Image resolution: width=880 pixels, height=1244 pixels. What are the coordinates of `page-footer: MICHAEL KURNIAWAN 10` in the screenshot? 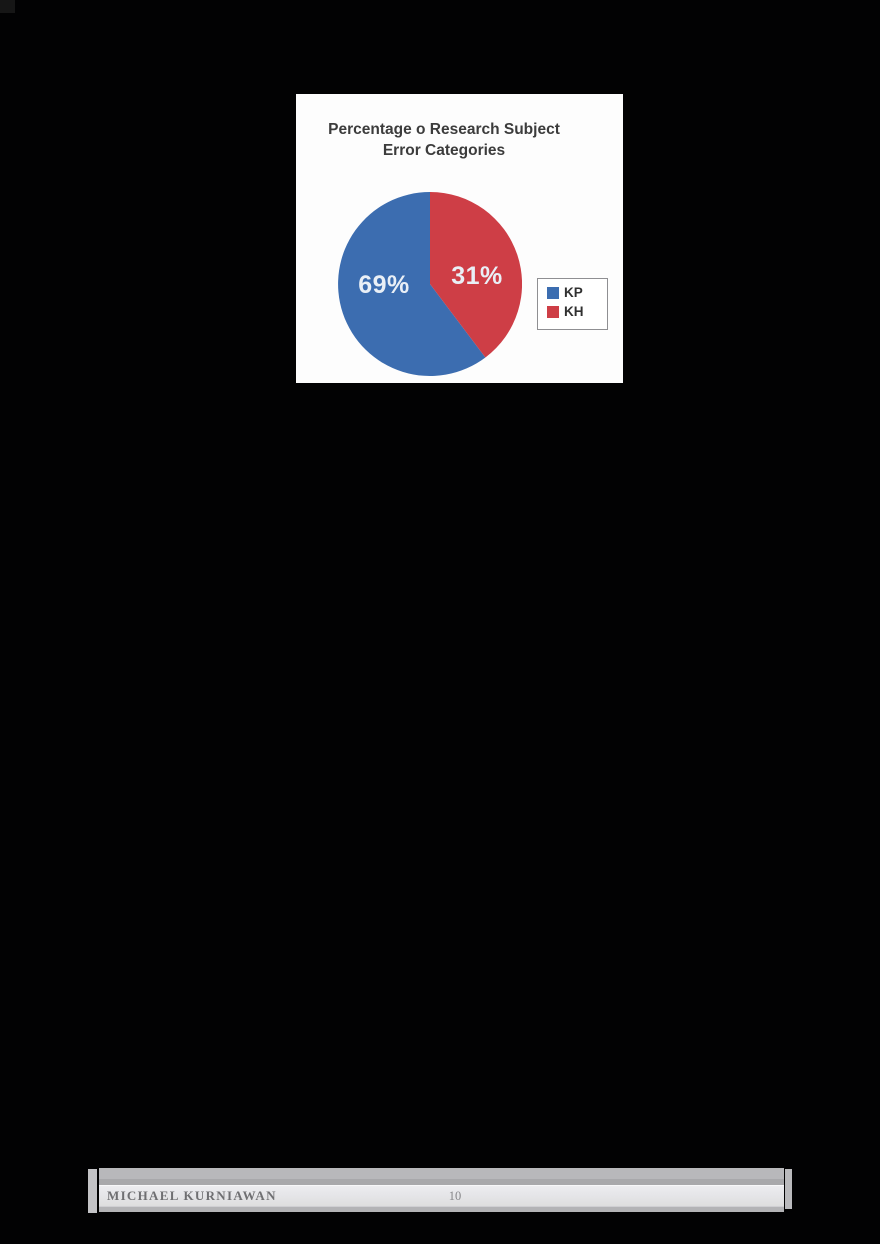 It's located at (441, 1190).